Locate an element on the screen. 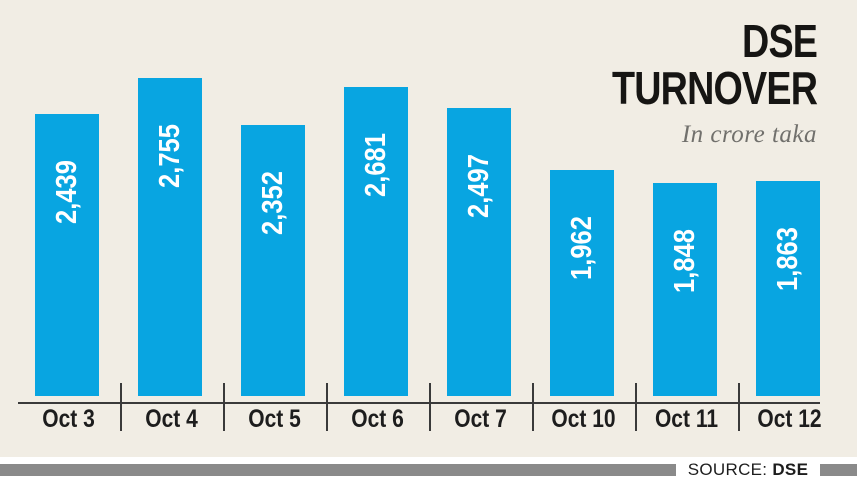 This screenshot has height=482, width=857. x-axis-label: Oct 6 is located at coordinates (377, 419).